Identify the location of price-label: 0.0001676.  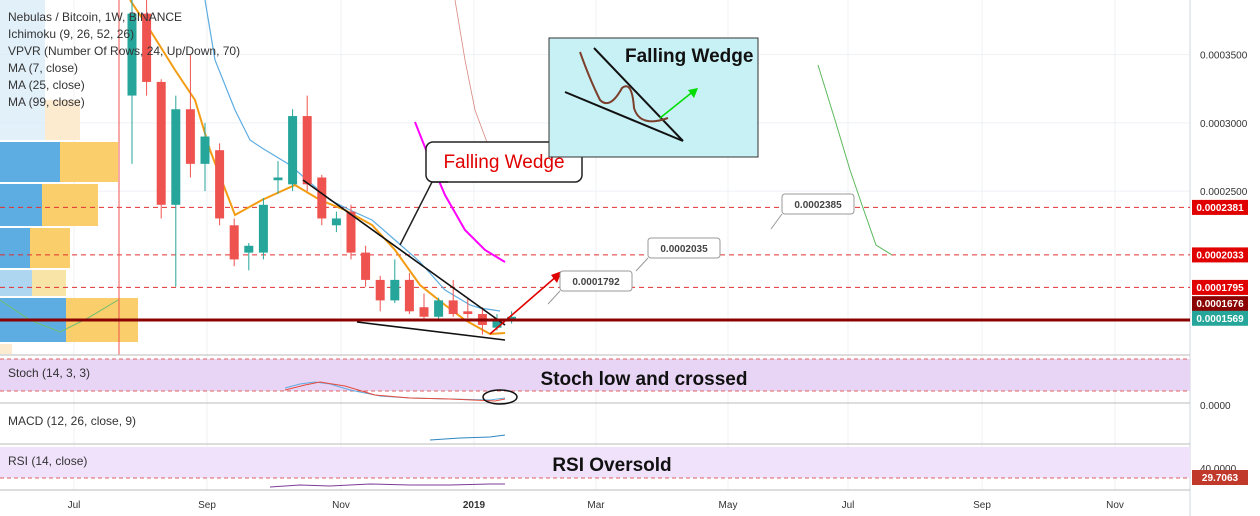
(1220, 304).